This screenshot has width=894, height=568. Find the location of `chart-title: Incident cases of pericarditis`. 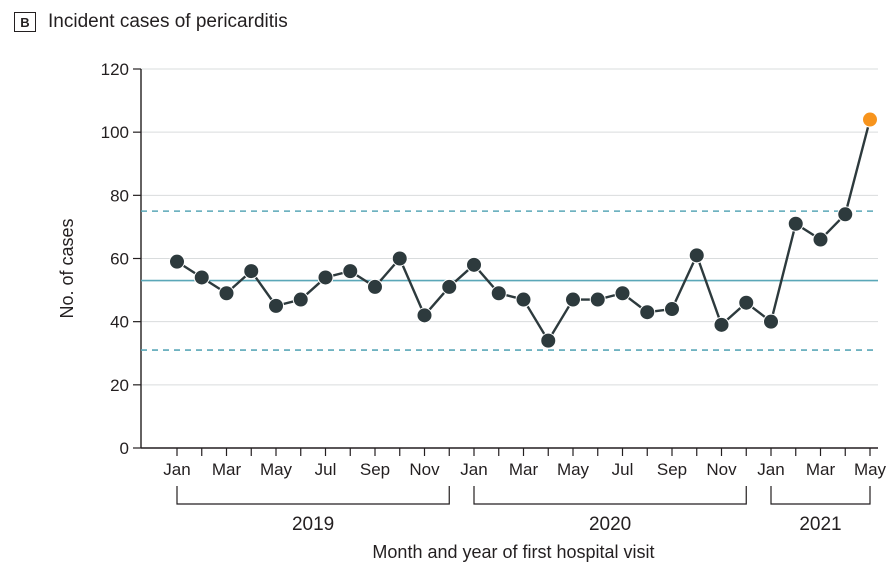

chart-title: Incident cases of pericarditis is located at coordinates (168, 21).